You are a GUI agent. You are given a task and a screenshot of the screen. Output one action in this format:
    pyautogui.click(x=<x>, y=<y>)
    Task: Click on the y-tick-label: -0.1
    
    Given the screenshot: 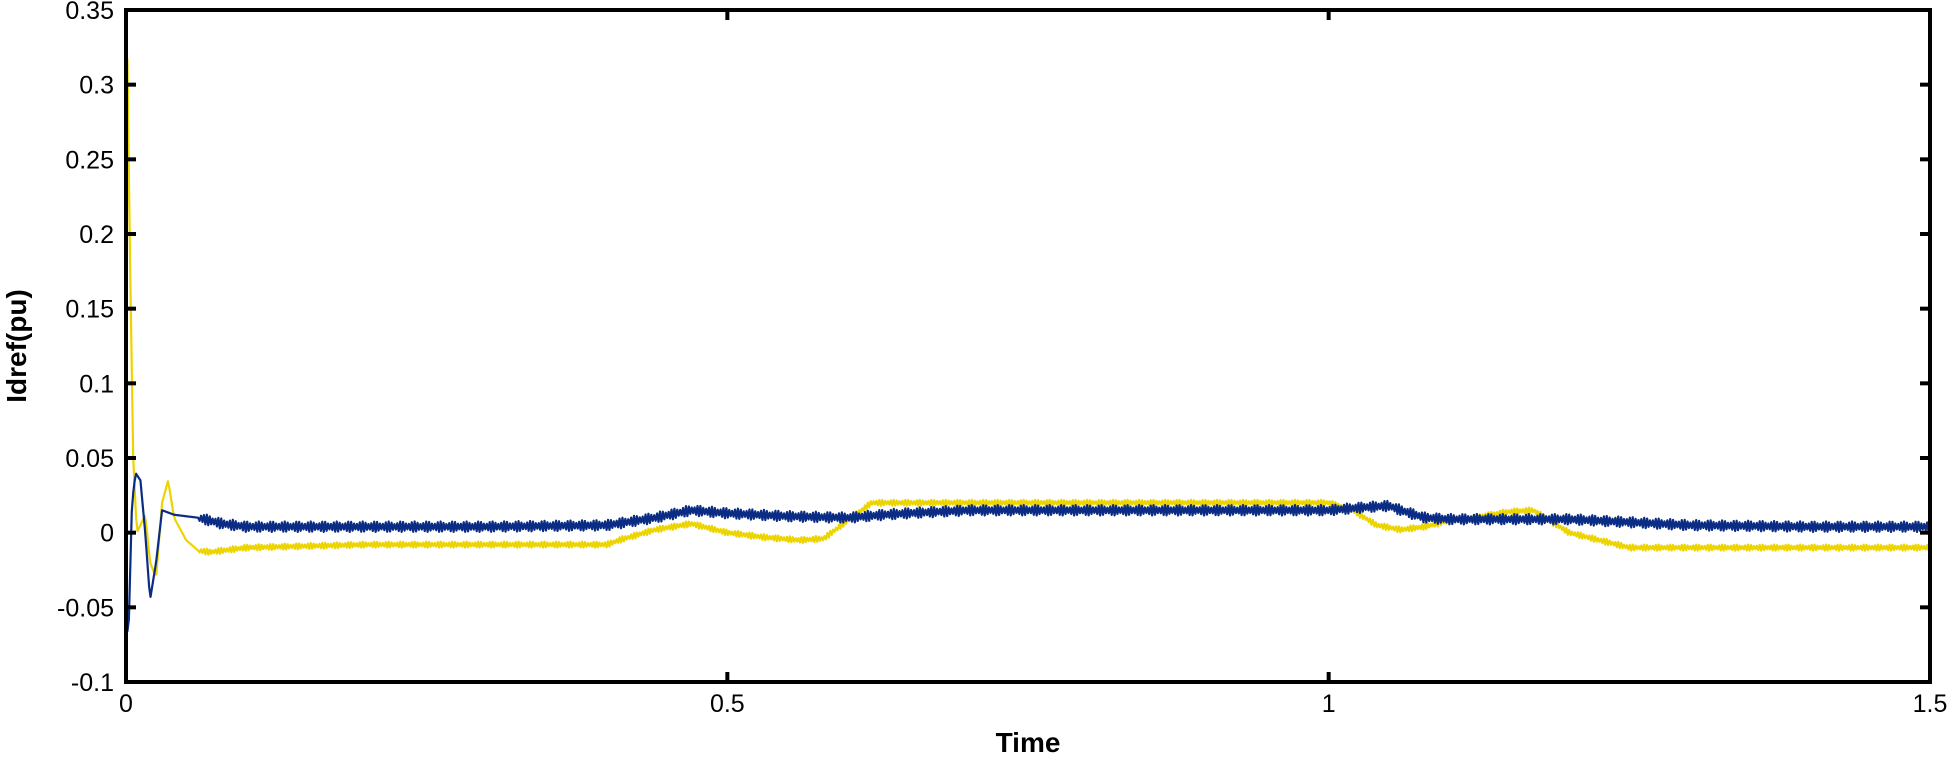 What is the action you would take?
    pyautogui.click(x=92, y=683)
    